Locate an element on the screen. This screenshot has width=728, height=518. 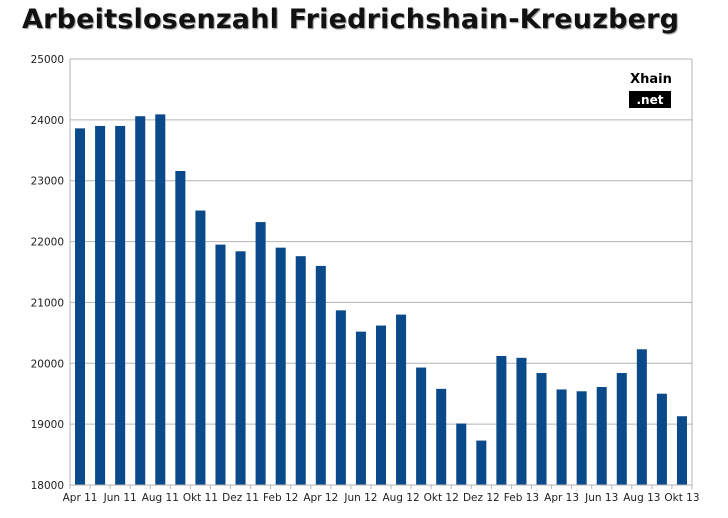
x-tick-label: Feb 12 is located at coordinates (280, 498).